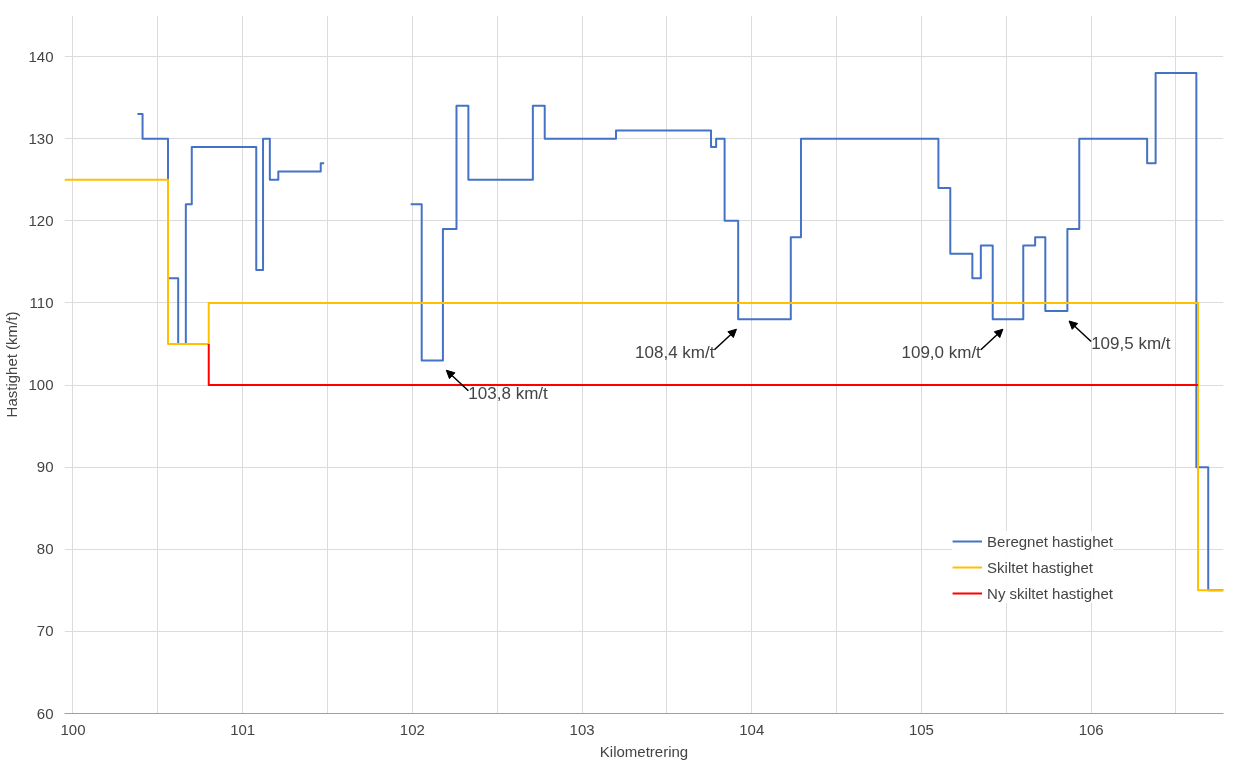  What do you see at coordinates (1040, 567) in the screenshot?
I see `legend-label: Skiltet hastighet` at bounding box center [1040, 567].